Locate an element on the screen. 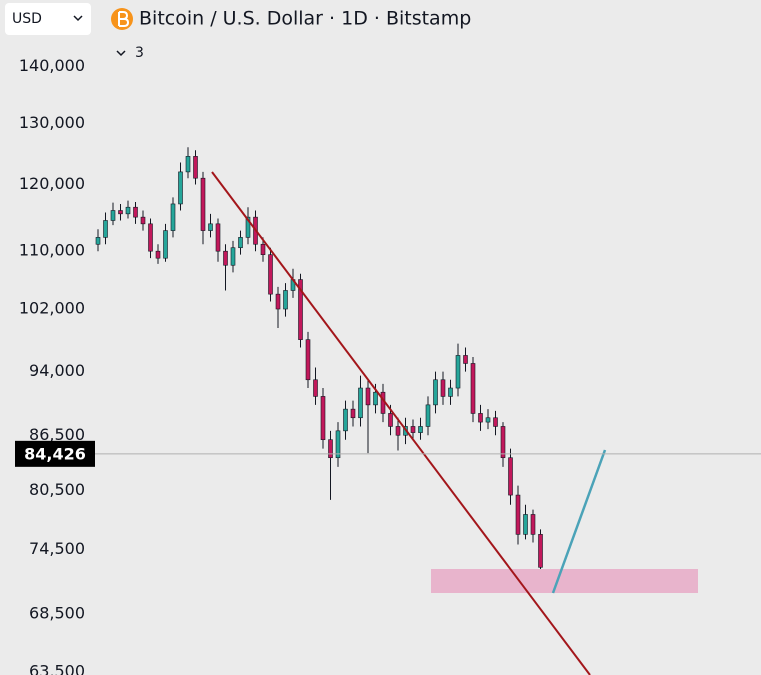  y-tick-label: 74,500 is located at coordinates (57, 548).